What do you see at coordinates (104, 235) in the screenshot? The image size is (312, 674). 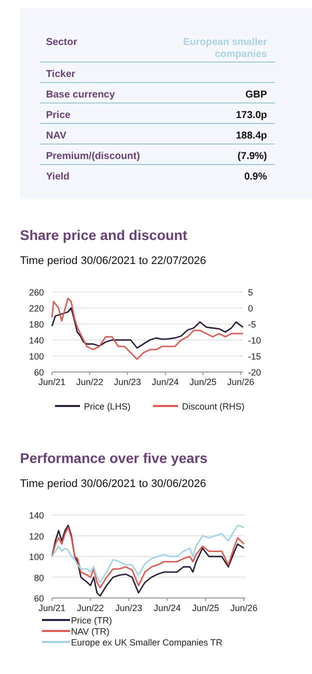 I see `chart-title: Share price and discount` at bounding box center [104, 235].